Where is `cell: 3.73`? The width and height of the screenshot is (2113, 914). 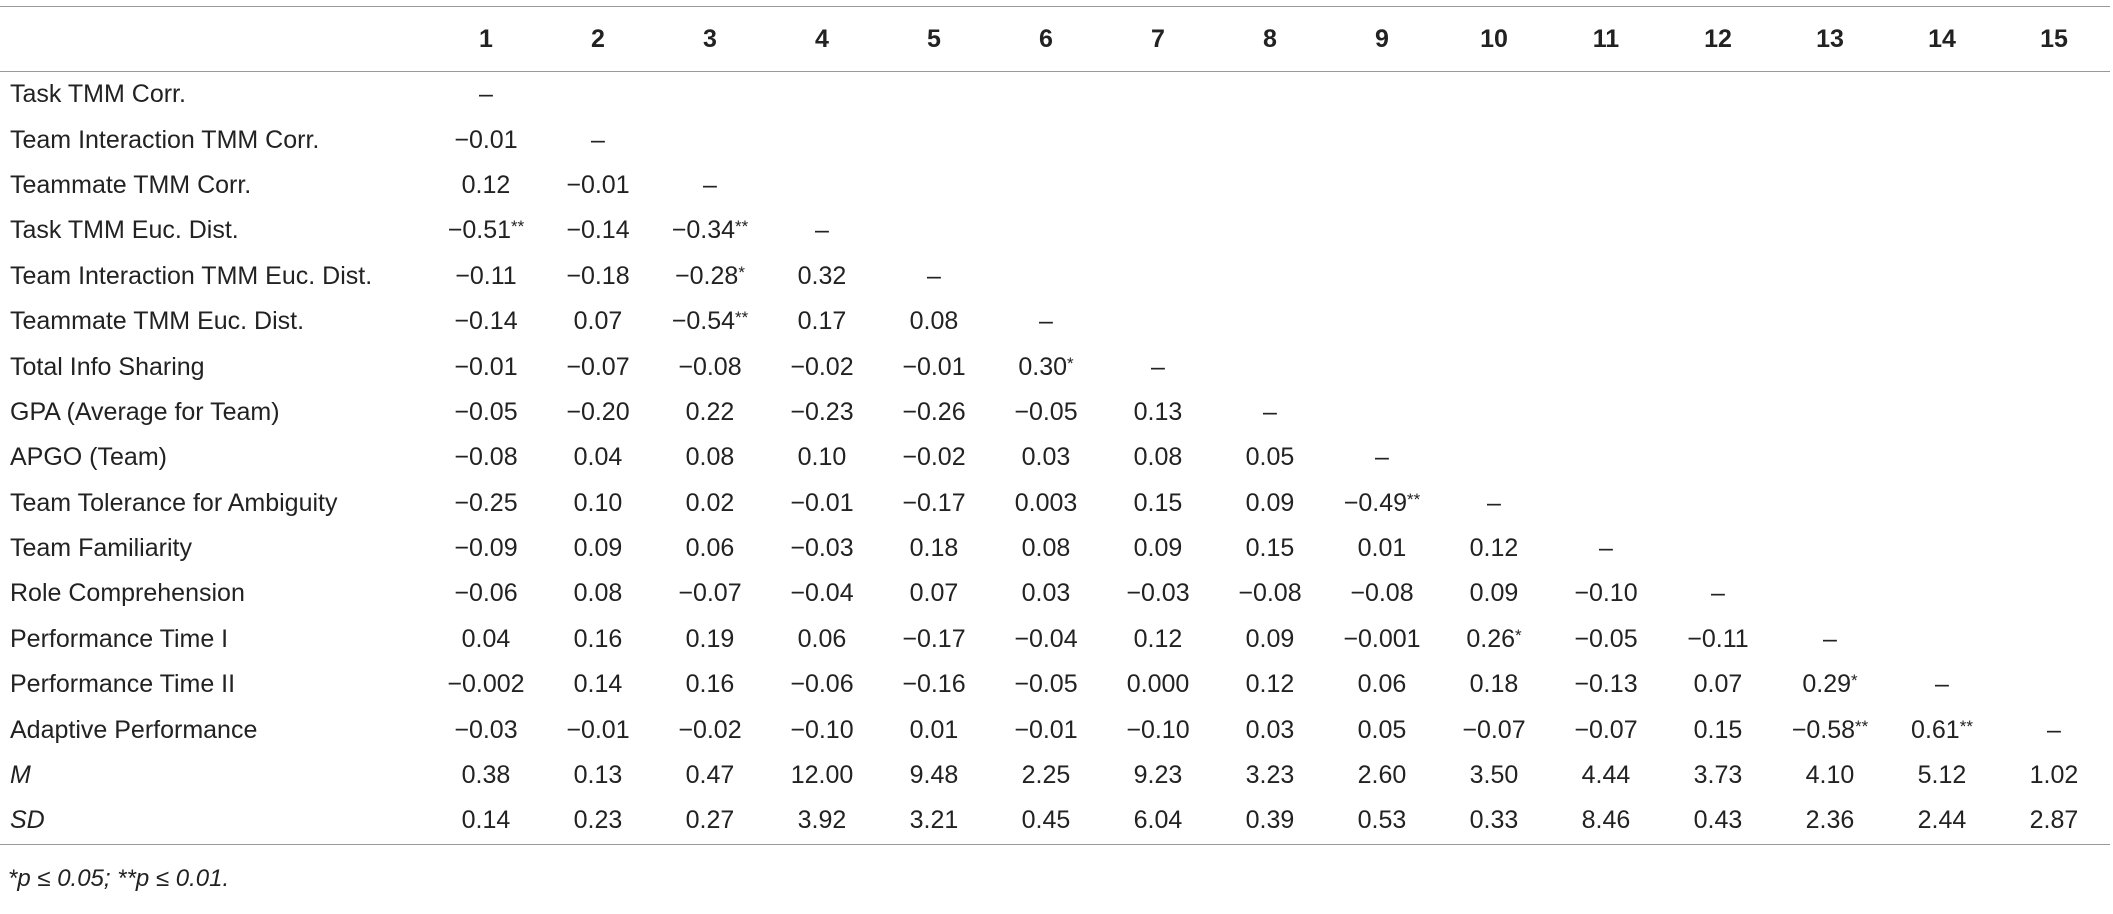
cell: 3.73 is located at coordinates (1718, 775).